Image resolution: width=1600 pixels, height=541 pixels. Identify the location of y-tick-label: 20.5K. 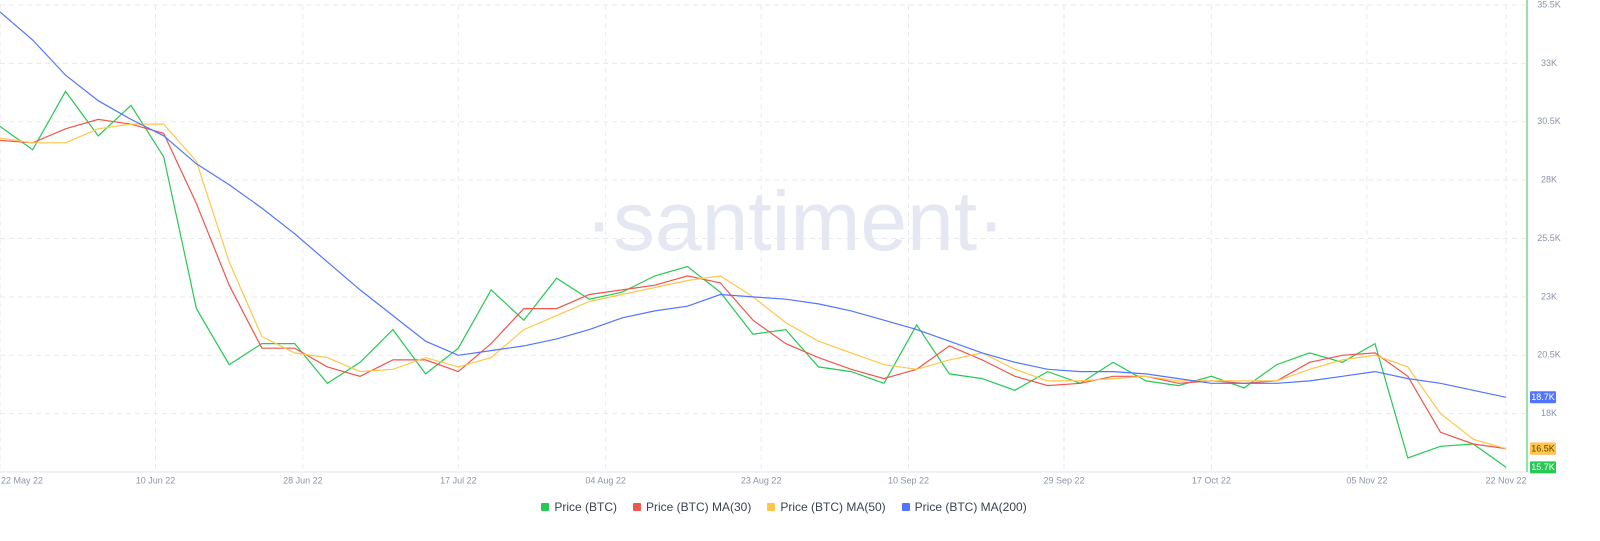
(1549, 355).